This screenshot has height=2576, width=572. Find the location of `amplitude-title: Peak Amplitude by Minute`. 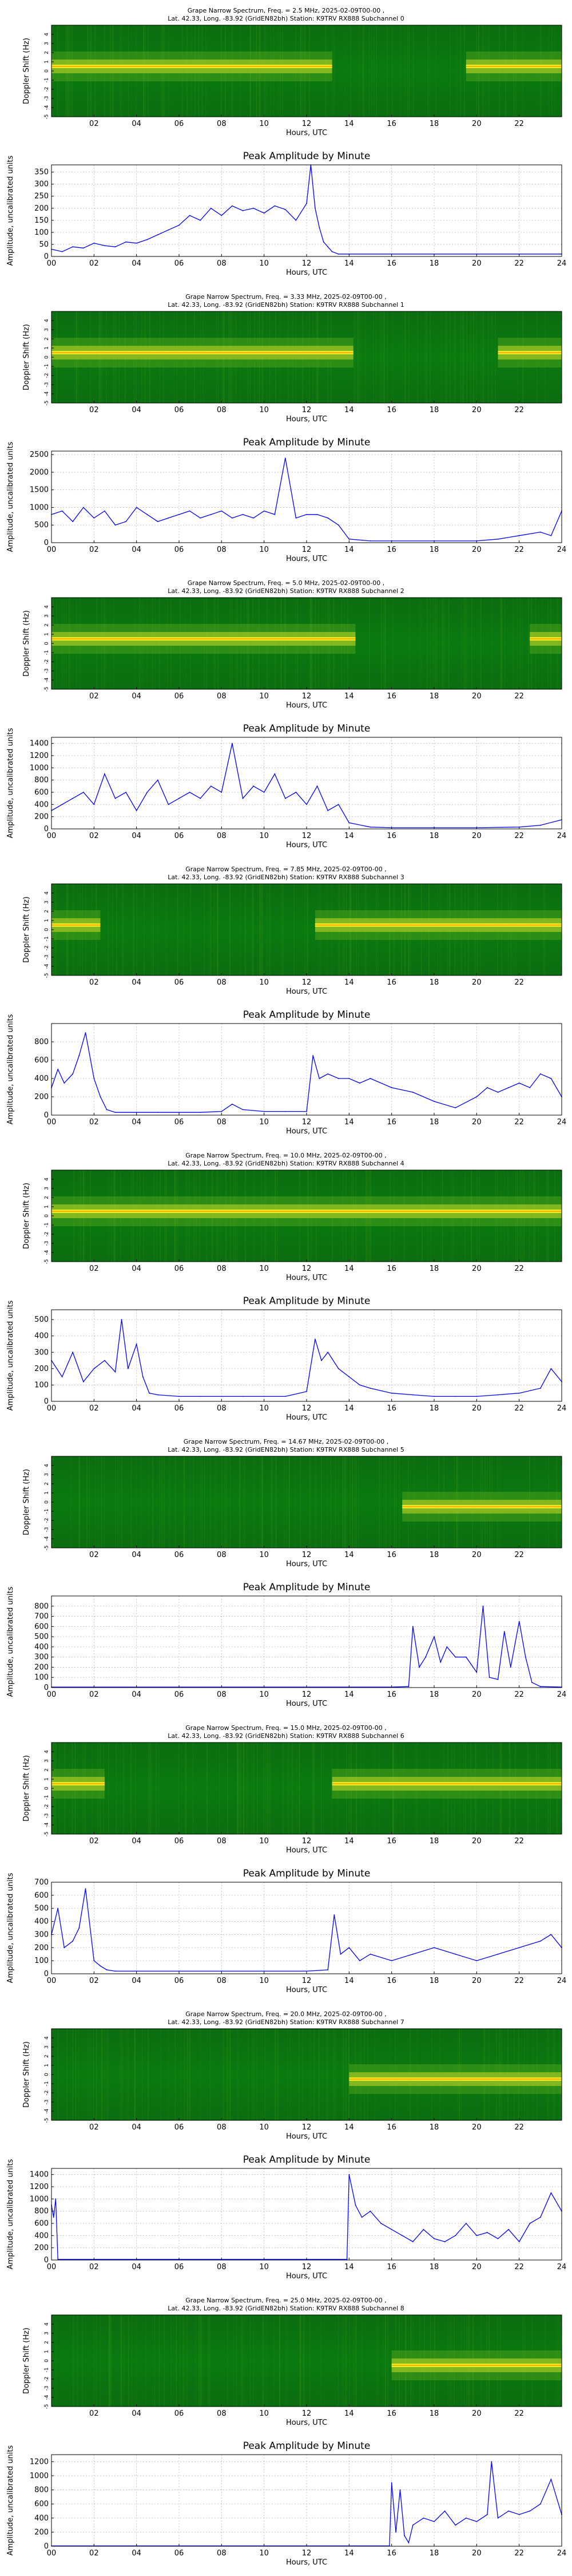

amplitude-title: Peak Amplitude by Minute is located at coordinates (307, 1587).